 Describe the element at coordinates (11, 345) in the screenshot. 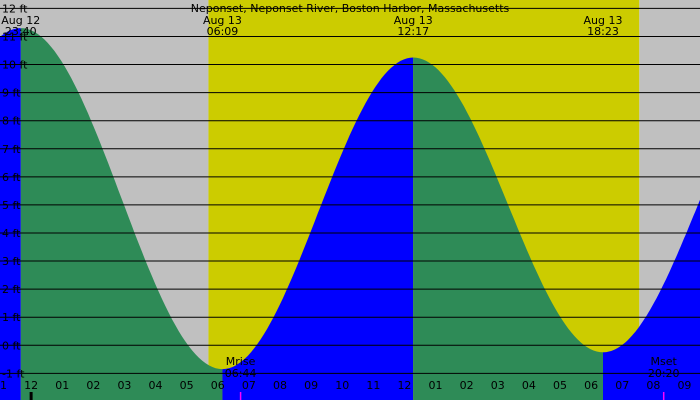

I see `y-tick-label: 0 ft` at that location.